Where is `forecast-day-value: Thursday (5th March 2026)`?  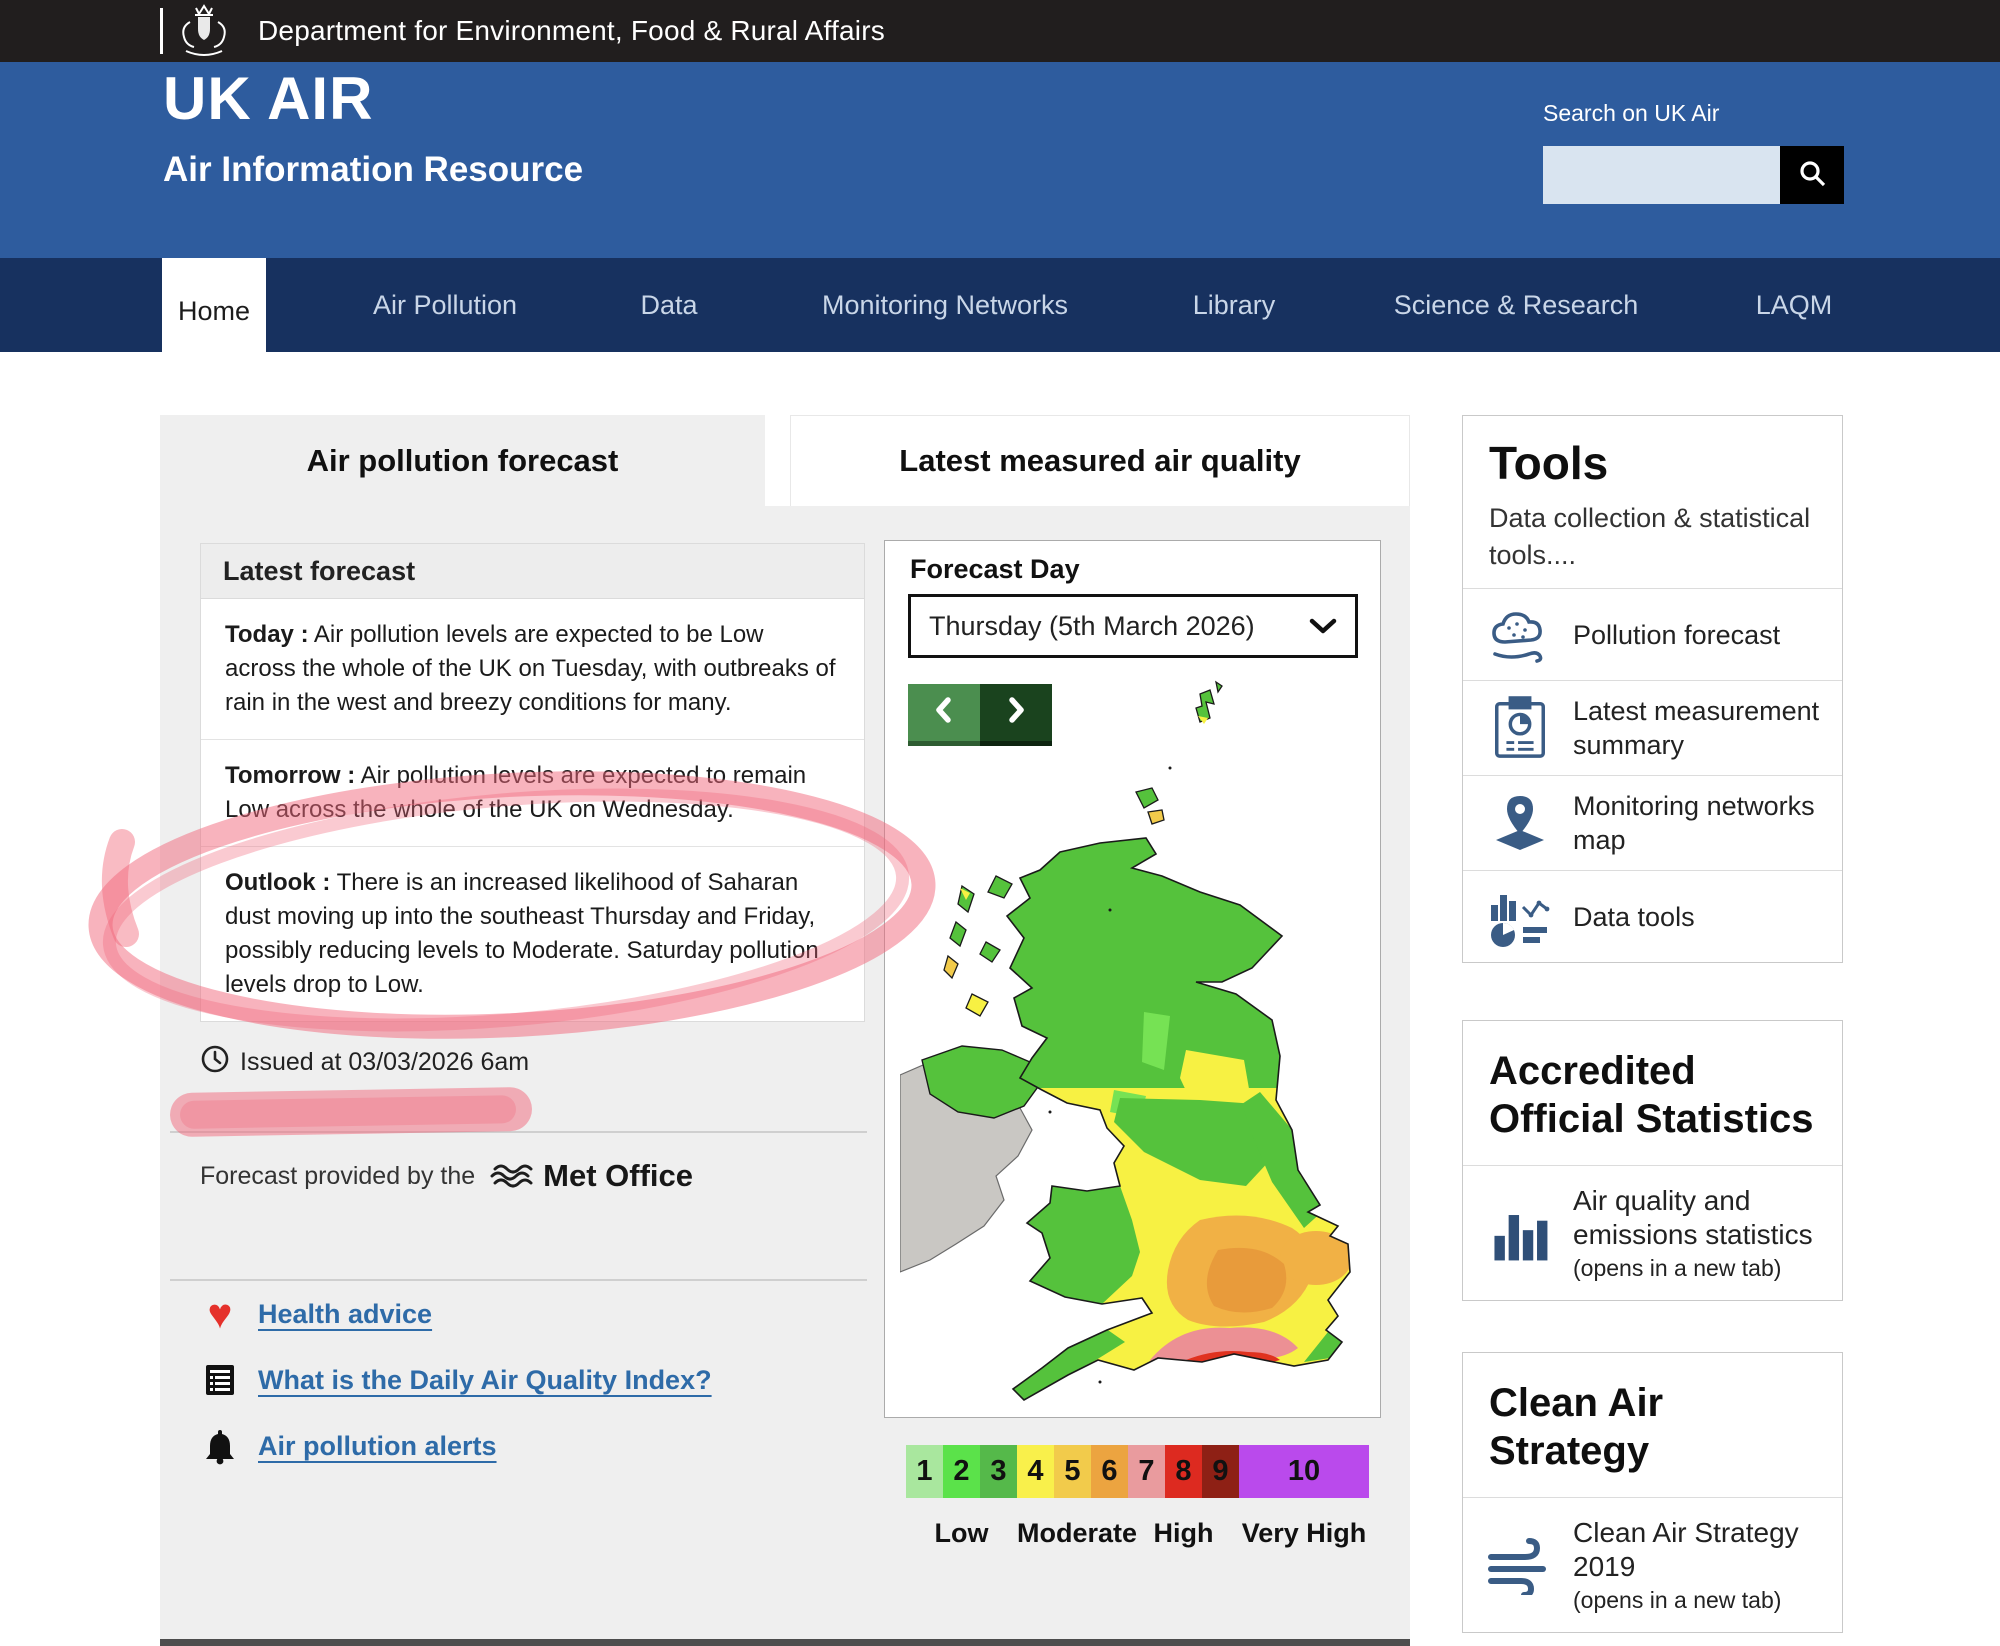 forecast-day-value: Thursday (5th March 2026) is located at coordinates (1092, 625).